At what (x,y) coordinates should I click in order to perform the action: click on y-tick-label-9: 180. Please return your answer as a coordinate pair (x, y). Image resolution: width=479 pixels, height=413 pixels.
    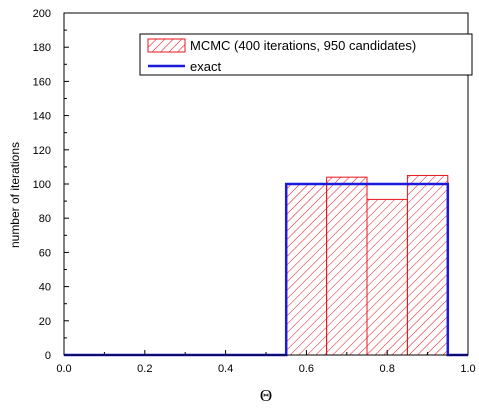
    Looking at the image, I should click on (42, 48).